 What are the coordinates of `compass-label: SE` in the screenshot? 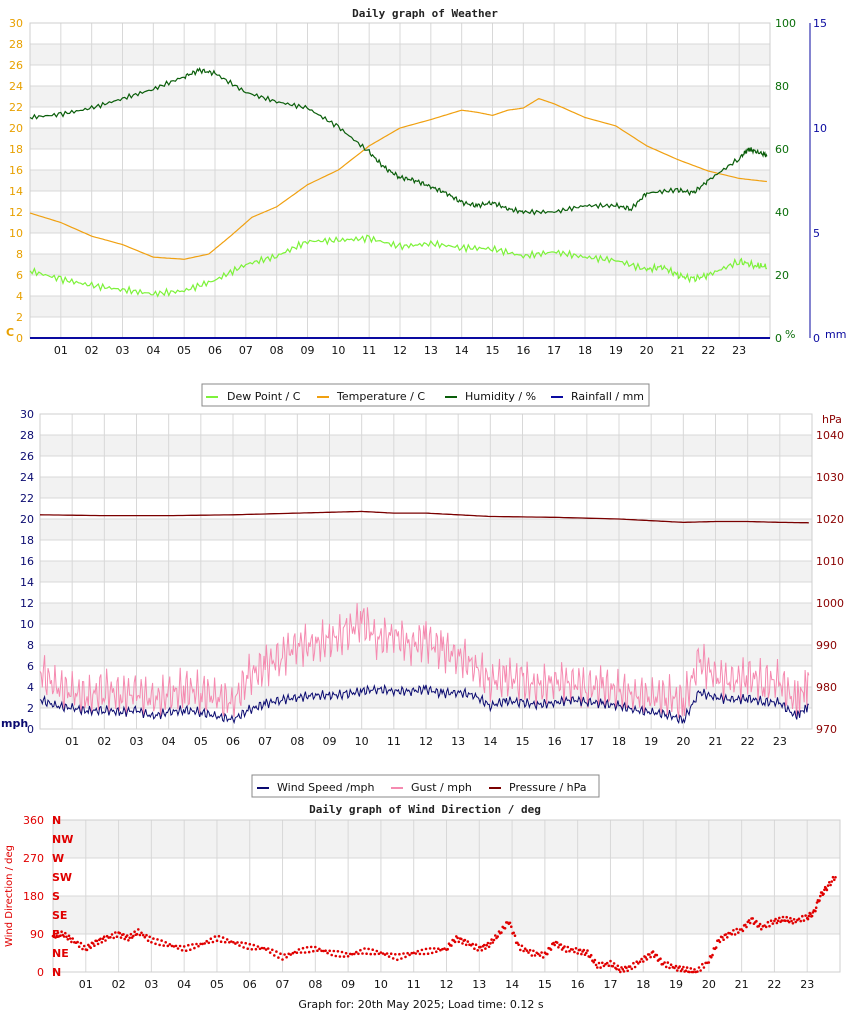 It's located at (59, 915).